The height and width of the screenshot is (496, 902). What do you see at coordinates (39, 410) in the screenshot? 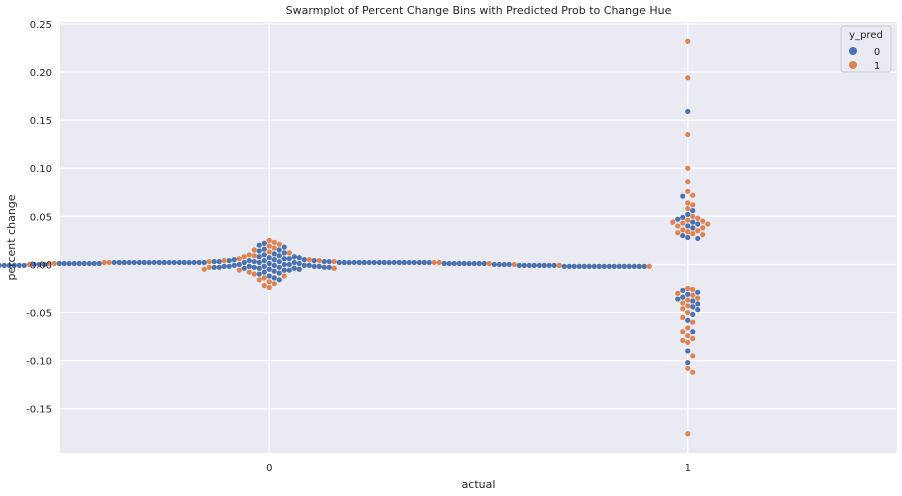
I see `y-tick-label: -0.15` at bounding box center [39, 410].